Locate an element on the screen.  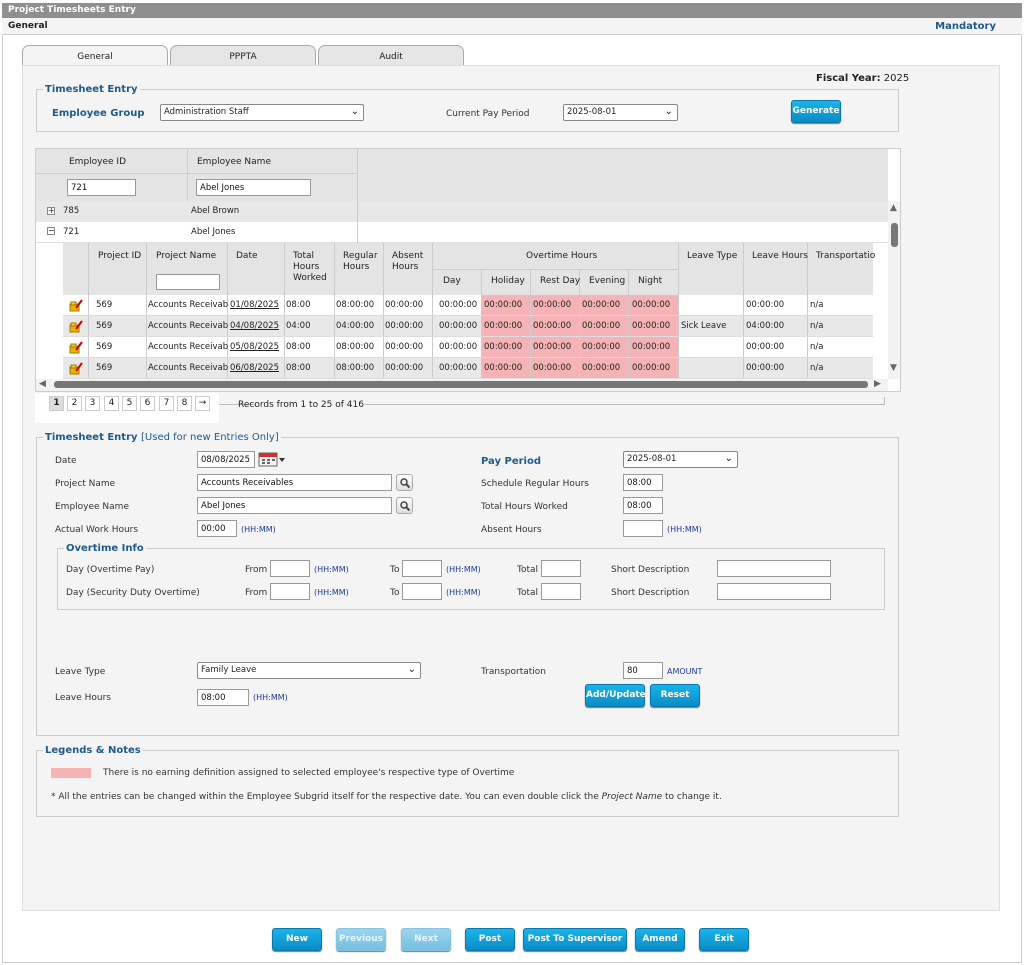
total-label: Total is located at coordinates (528, 570).